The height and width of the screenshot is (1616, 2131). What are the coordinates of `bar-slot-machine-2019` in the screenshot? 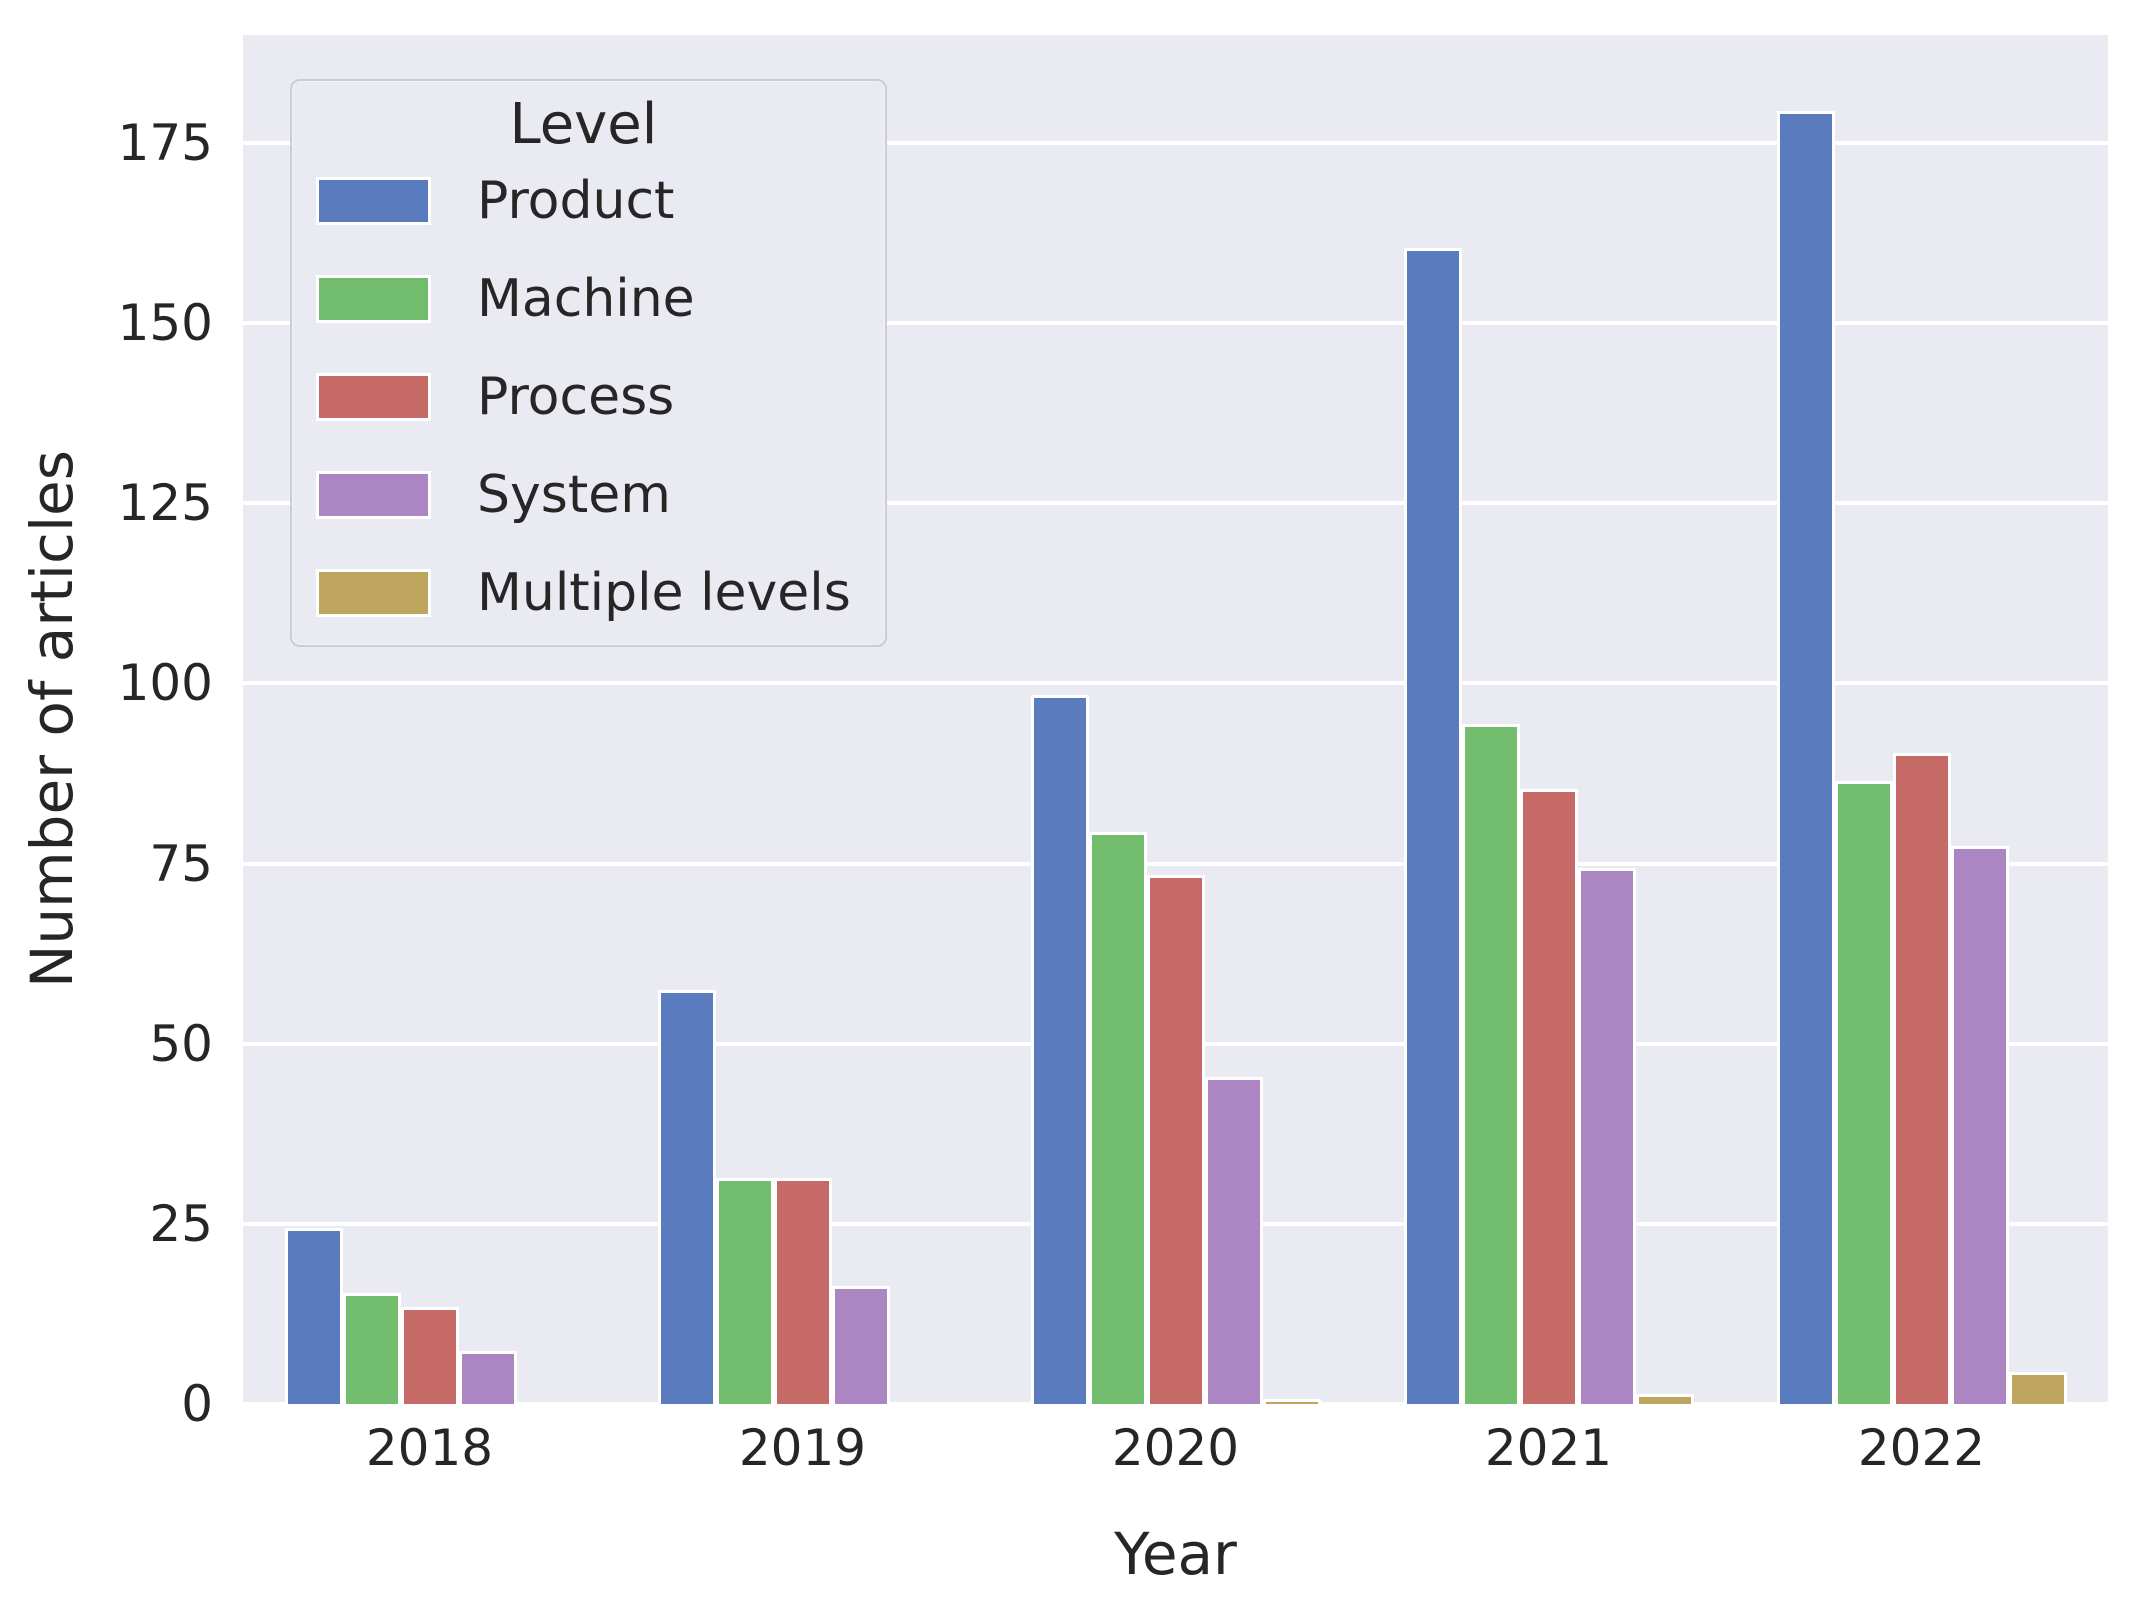 It's located at (744, 1290).